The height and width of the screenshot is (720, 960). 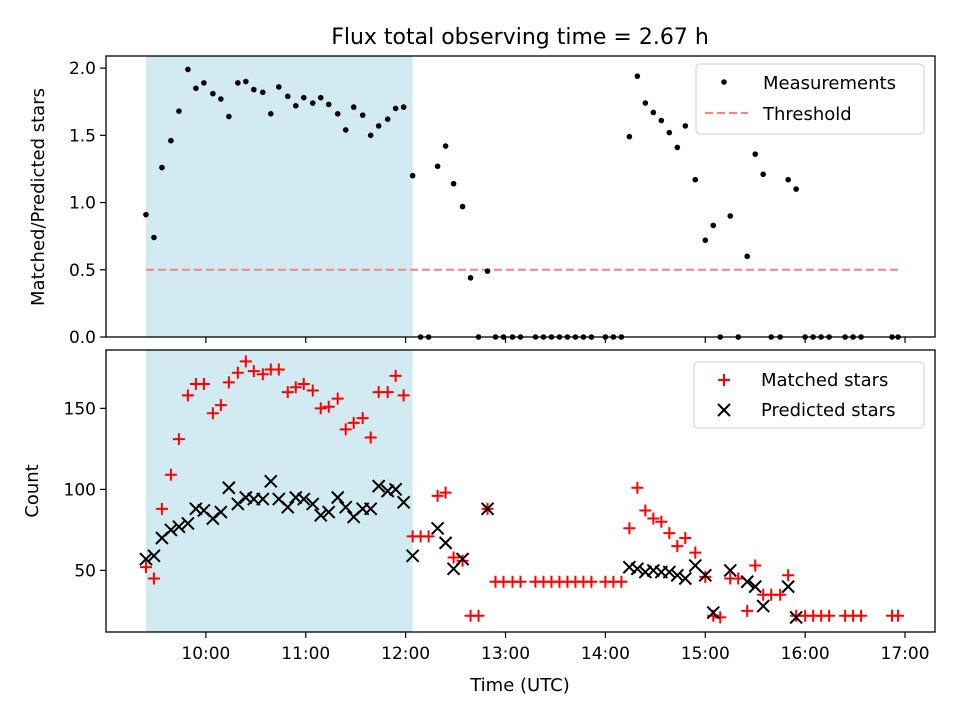 I want to click on x-tick-label: 10:00, so click(x=205, y=654).